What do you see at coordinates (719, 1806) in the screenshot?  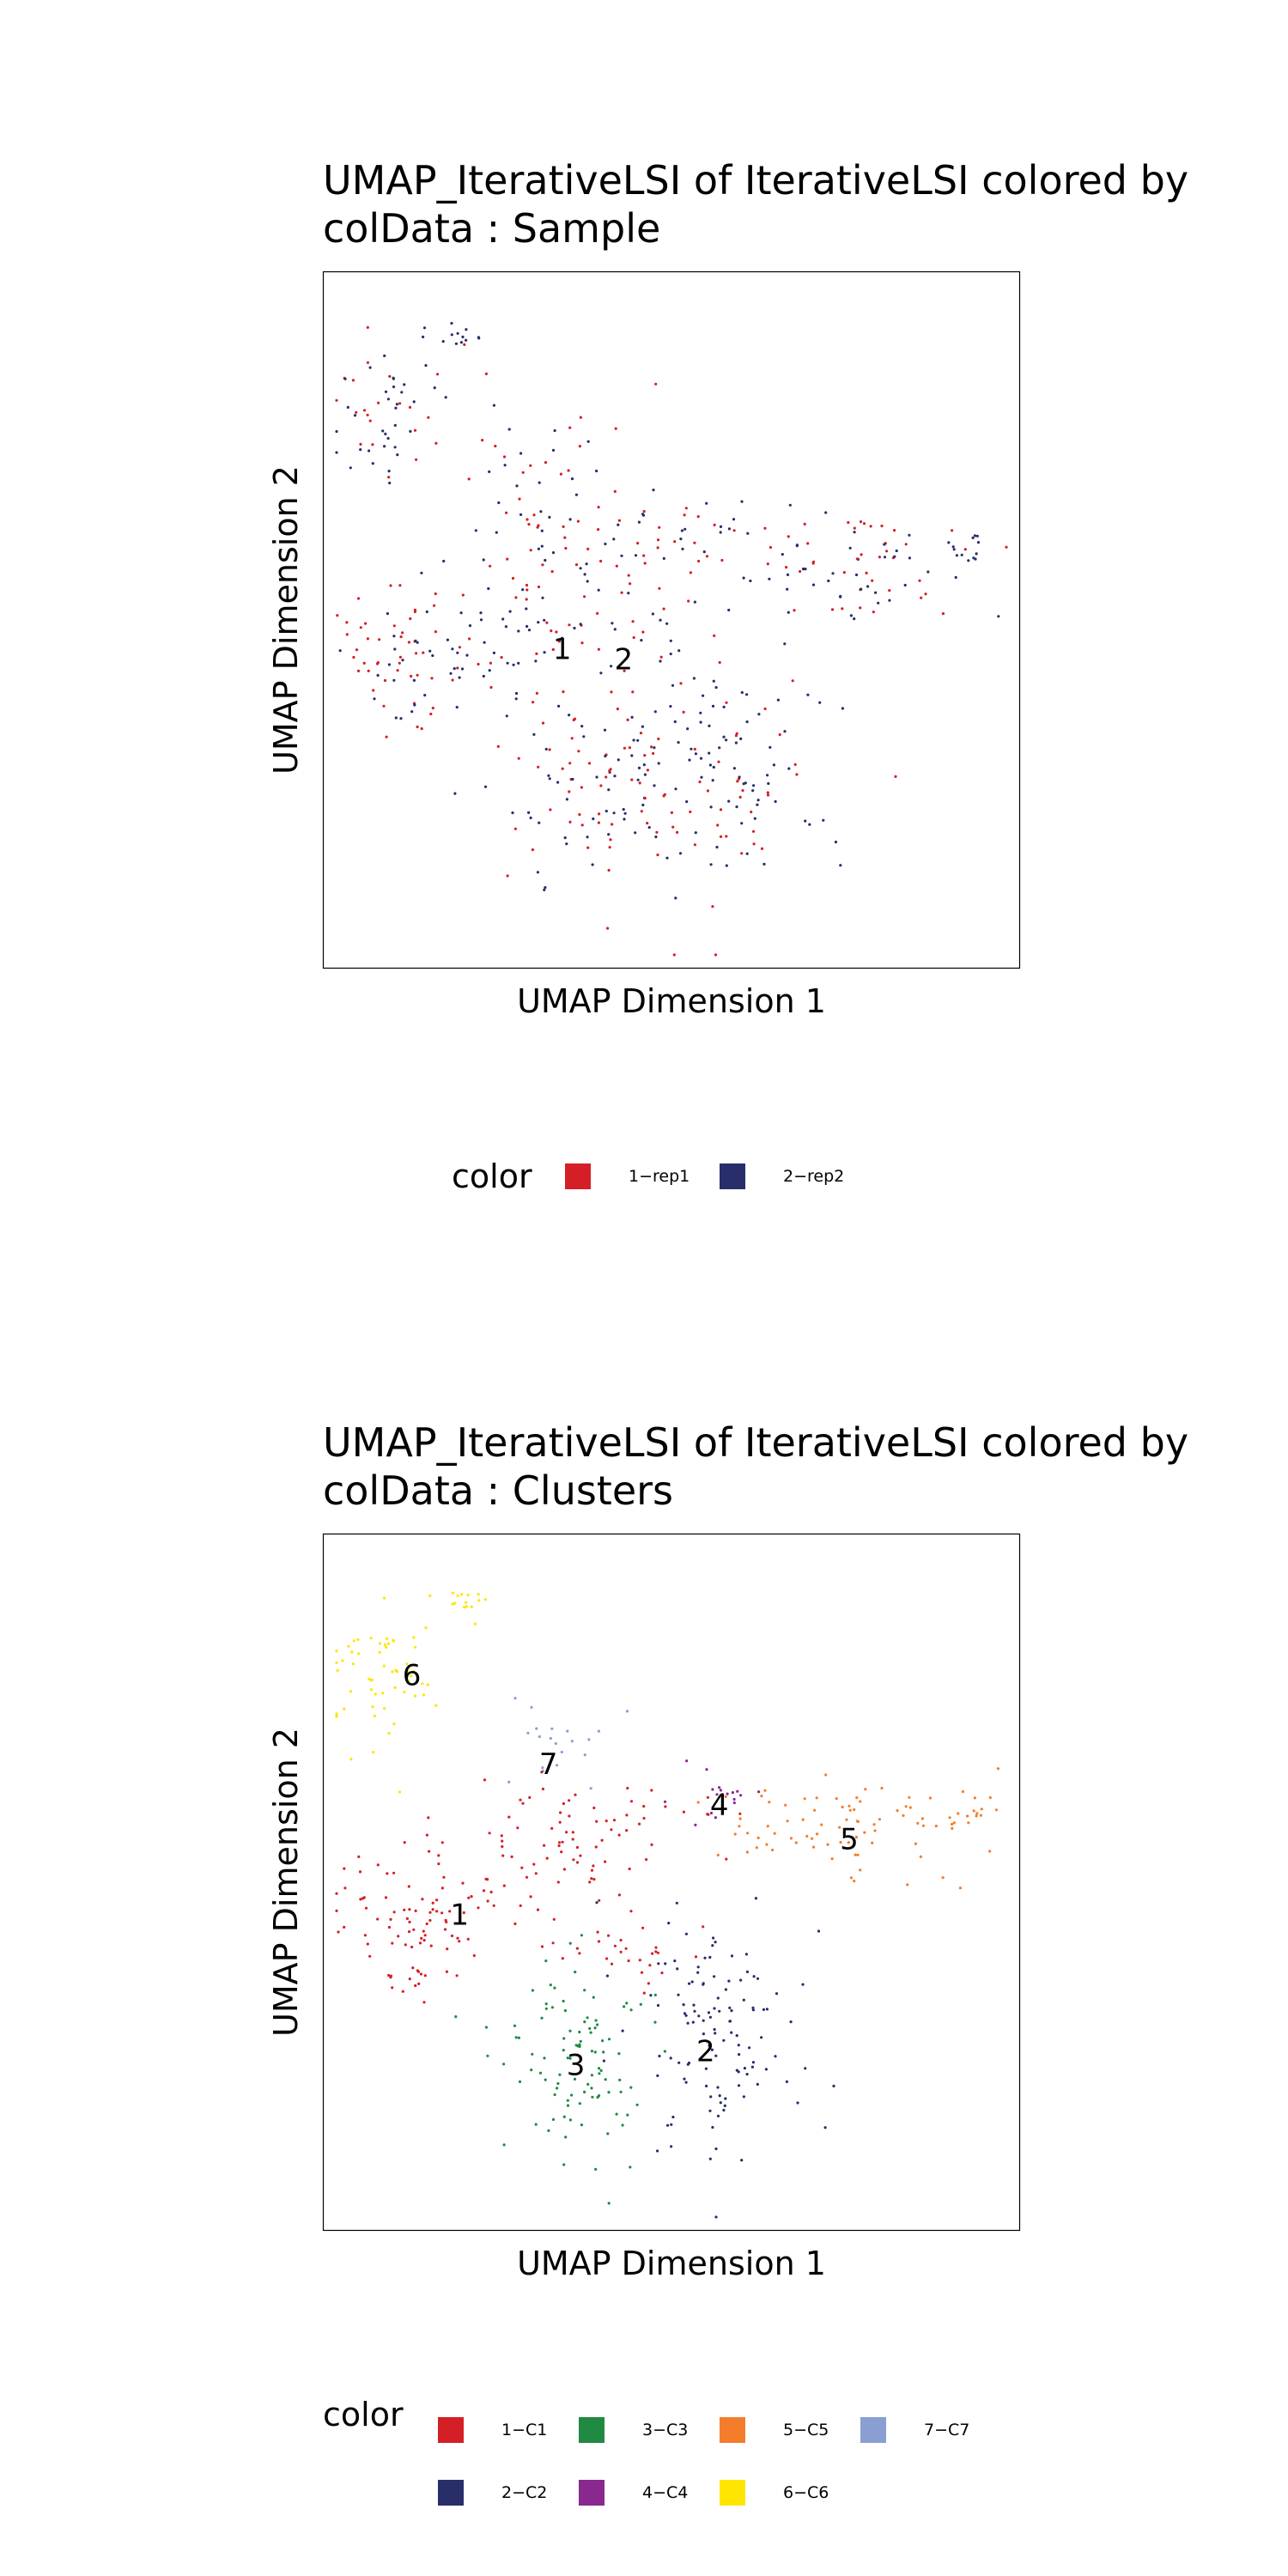 I see `cluster-label: 4` at bounding box center [719, 1806].